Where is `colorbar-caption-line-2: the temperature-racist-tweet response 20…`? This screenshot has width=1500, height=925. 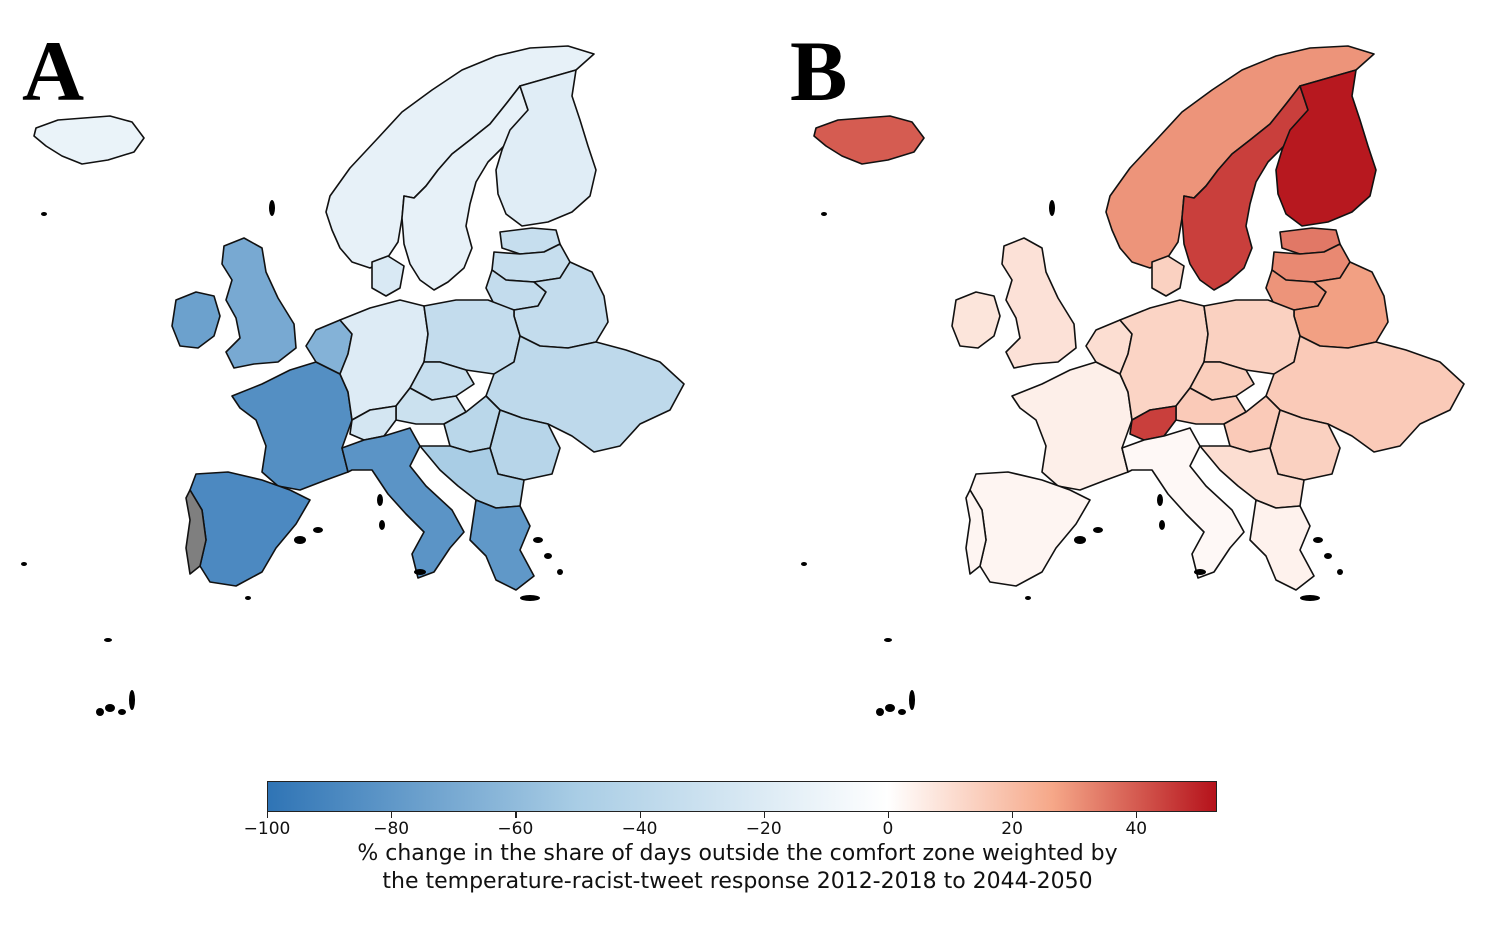
colorbar-caption-line-2: the temperature-racist-tweet response 20… is located at coordinates (737, 881).